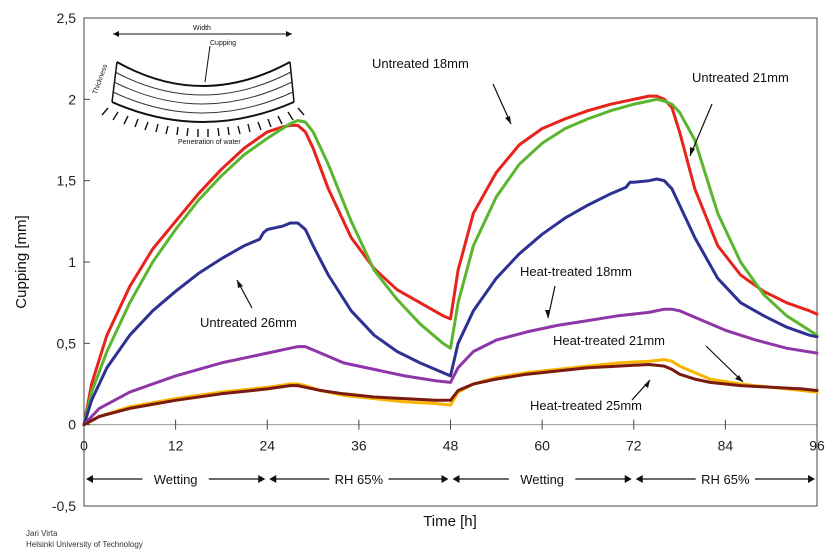  I want to click on x-tick-label: 24, so click(267, 446).